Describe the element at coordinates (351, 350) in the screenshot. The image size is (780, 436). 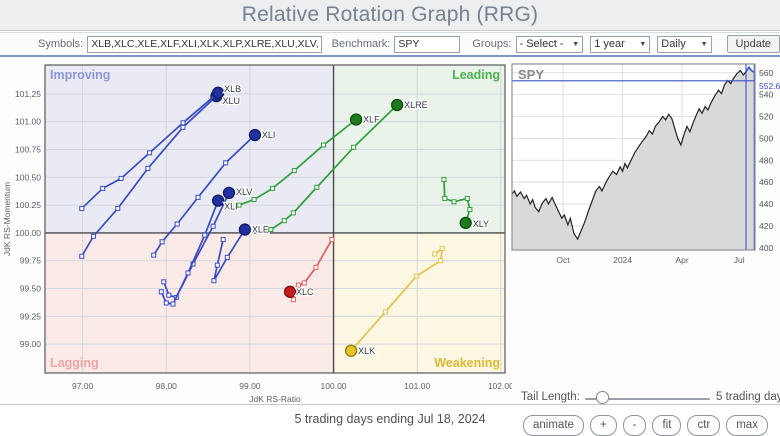
I see `head-marker-XLK` at that location.